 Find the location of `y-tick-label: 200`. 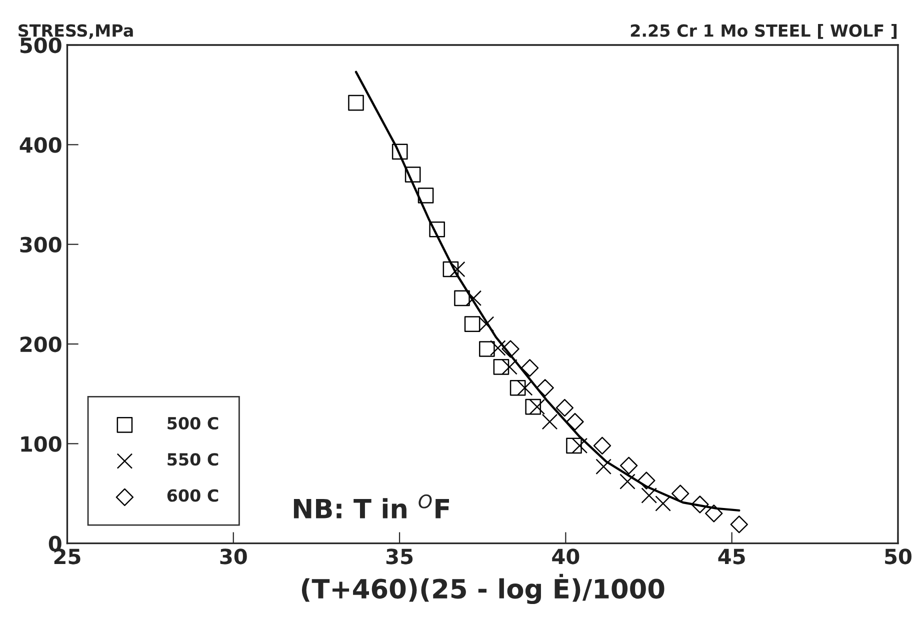

y-tick-label: 200 is located at coordinates (41, 344).